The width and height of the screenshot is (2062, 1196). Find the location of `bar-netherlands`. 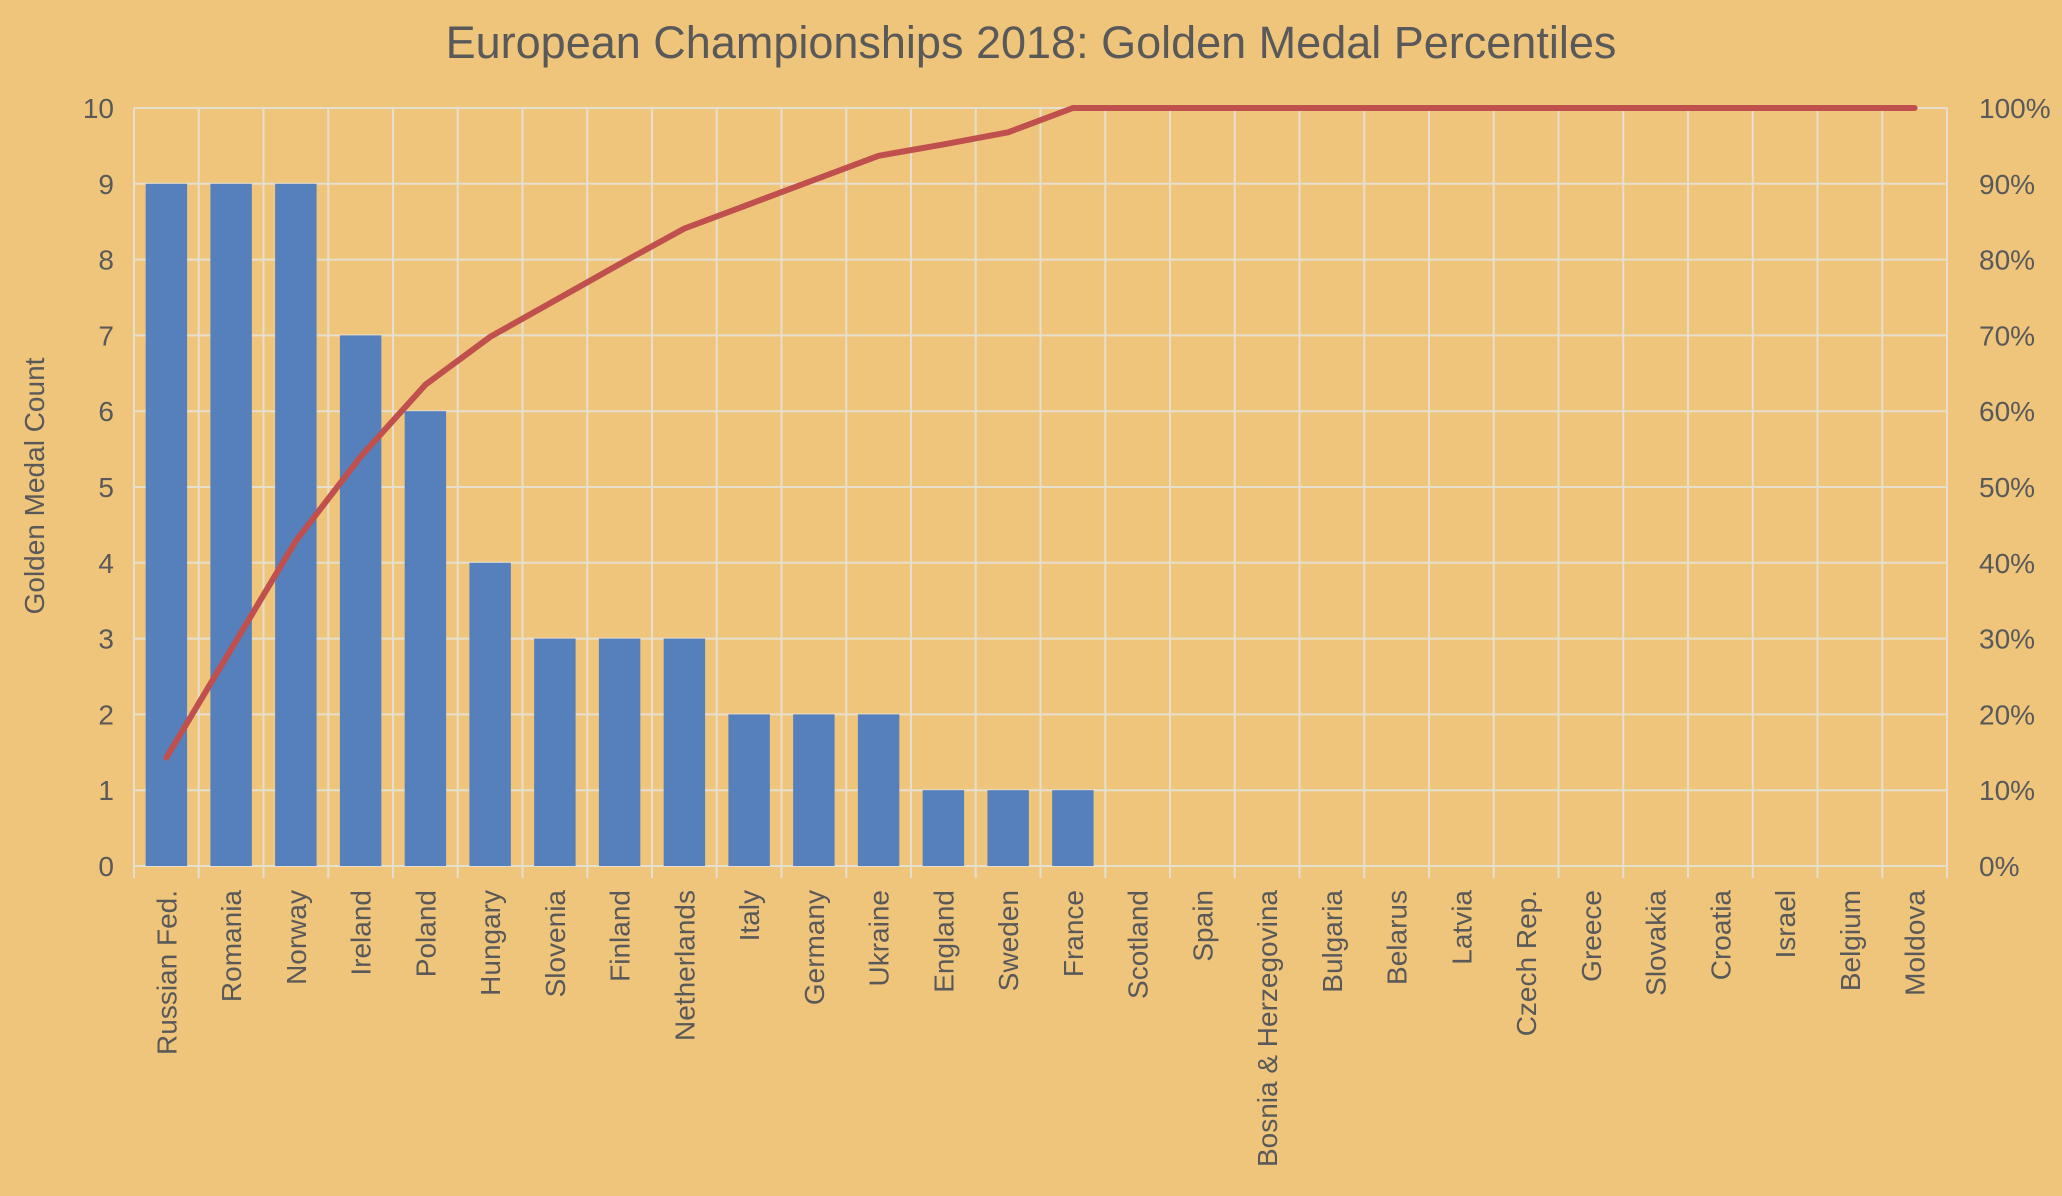

bar-netherlands is located at coordinates (684, 752).